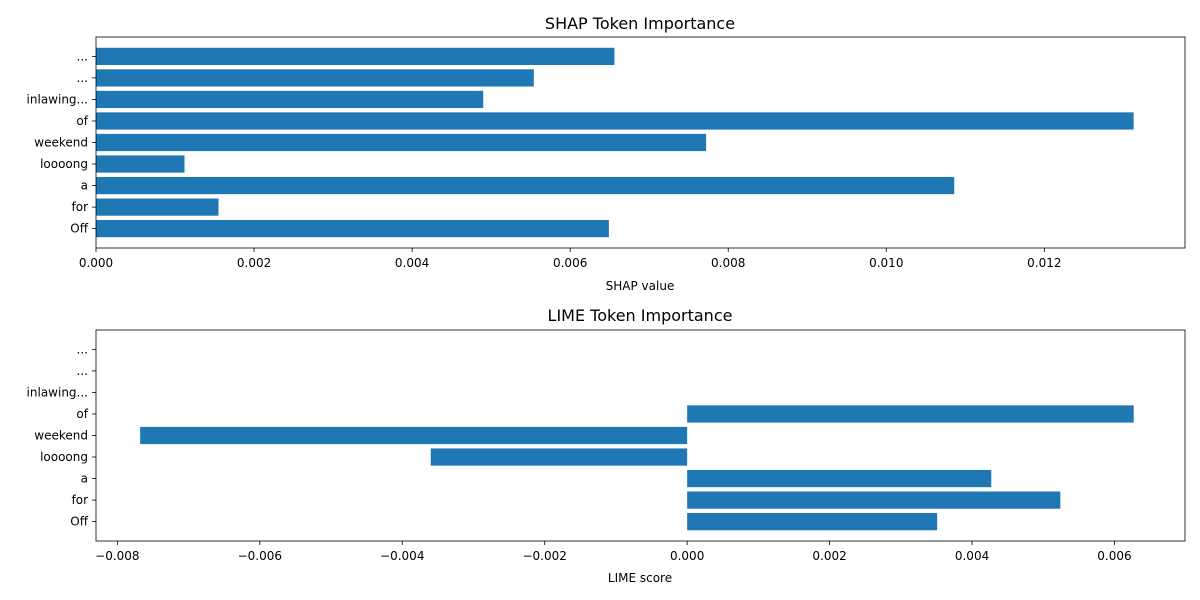 This screenshot has height=600, width=1200. I want to click on shap-x-ticks: 0.000 0.002 0.004 0.006 0.008 0.010 0.012, so click(570, 259).